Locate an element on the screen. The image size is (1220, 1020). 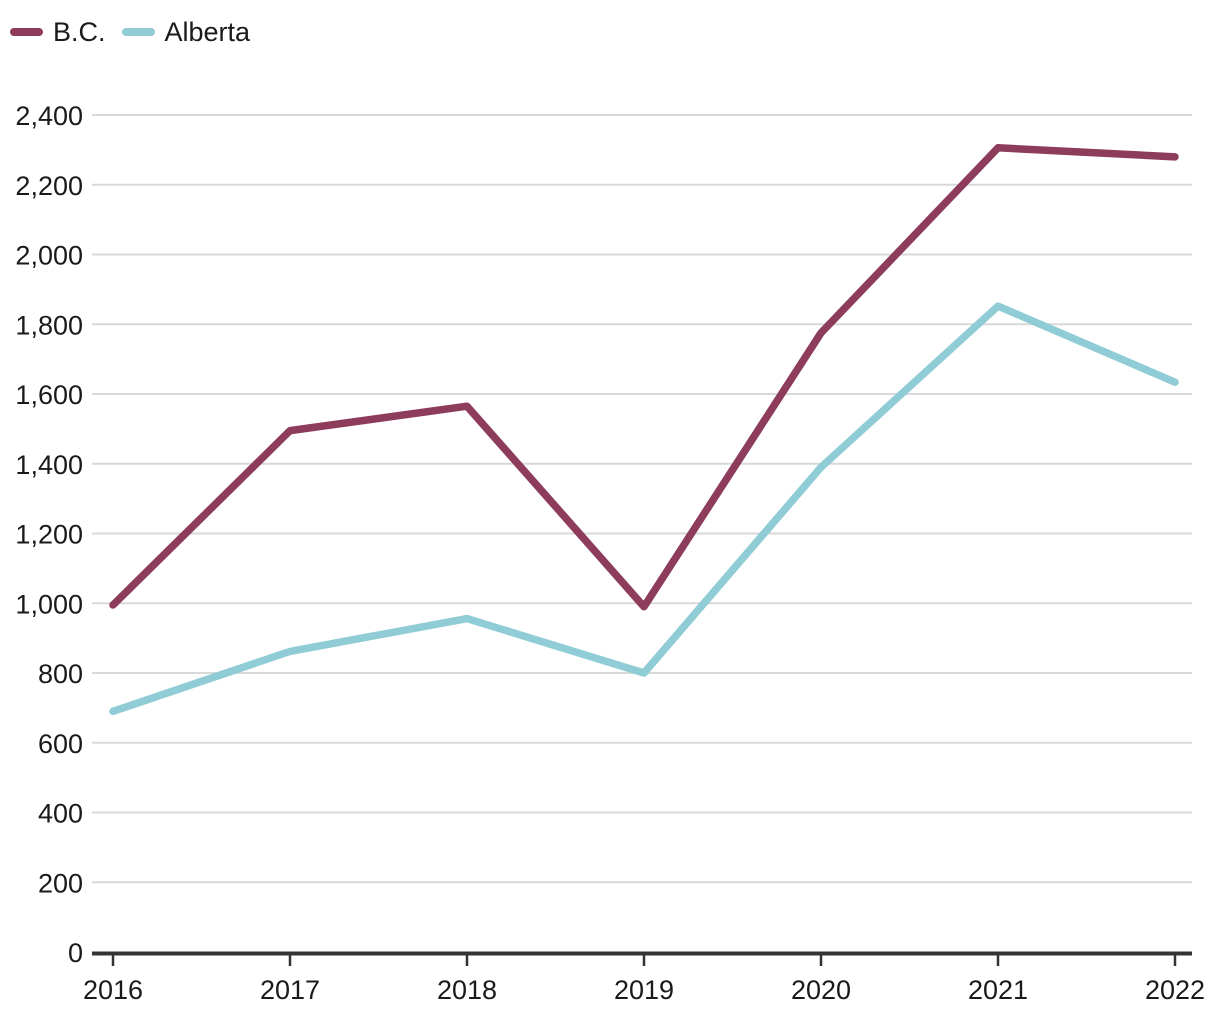
y-tick-label: 1,000 is located at coordinates (49, 604).